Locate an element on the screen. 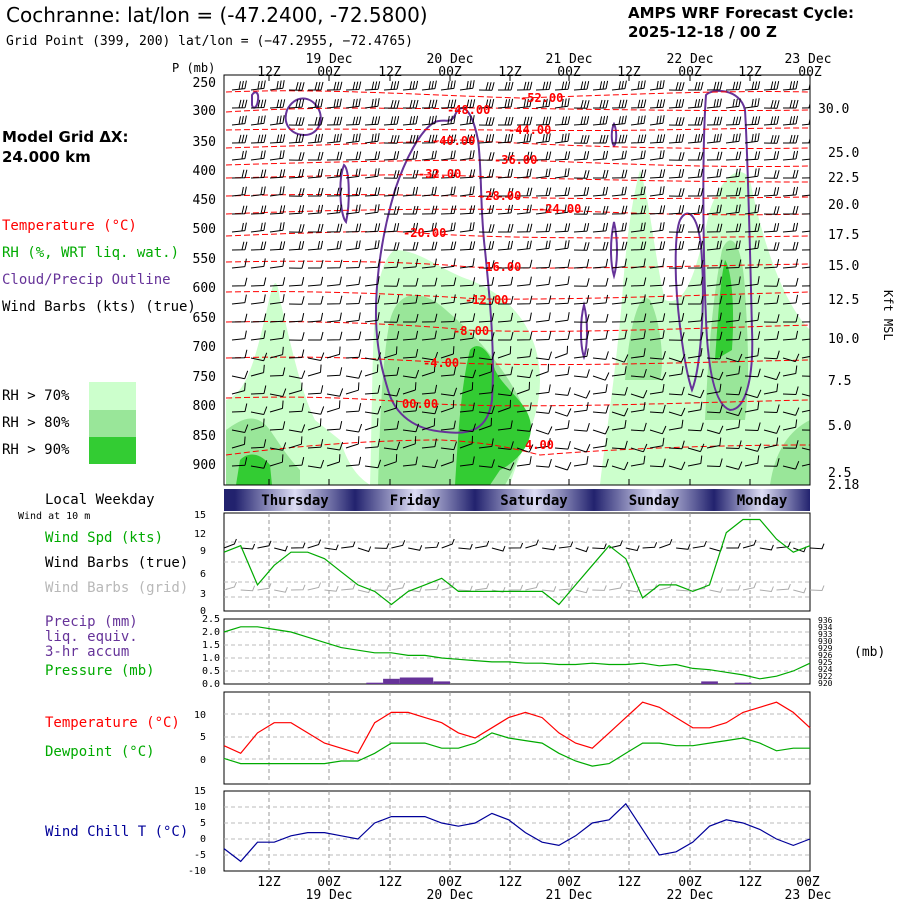  weekday-label: Local Weekday is located at coordinates (100, 500).